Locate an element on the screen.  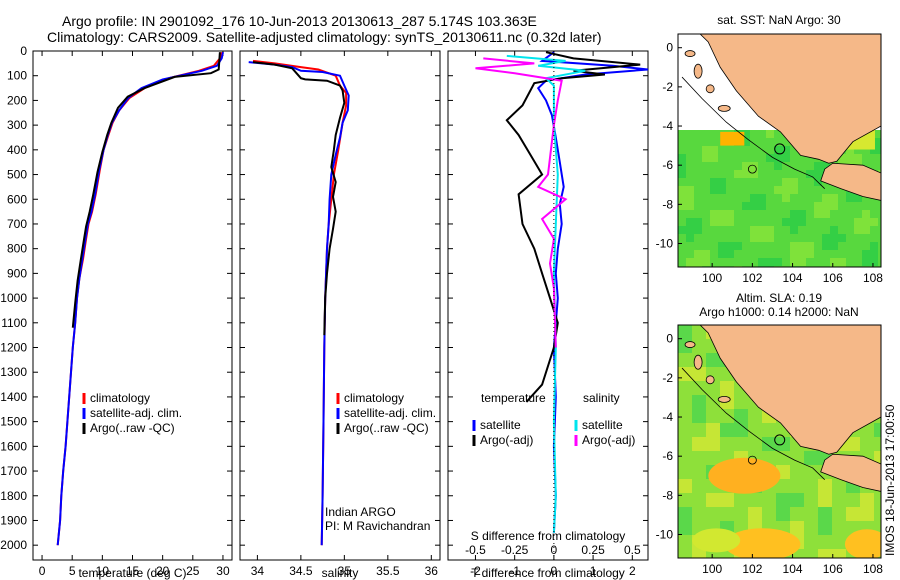
map-y-tick-label: -4 is located at coordinates (667, 126).